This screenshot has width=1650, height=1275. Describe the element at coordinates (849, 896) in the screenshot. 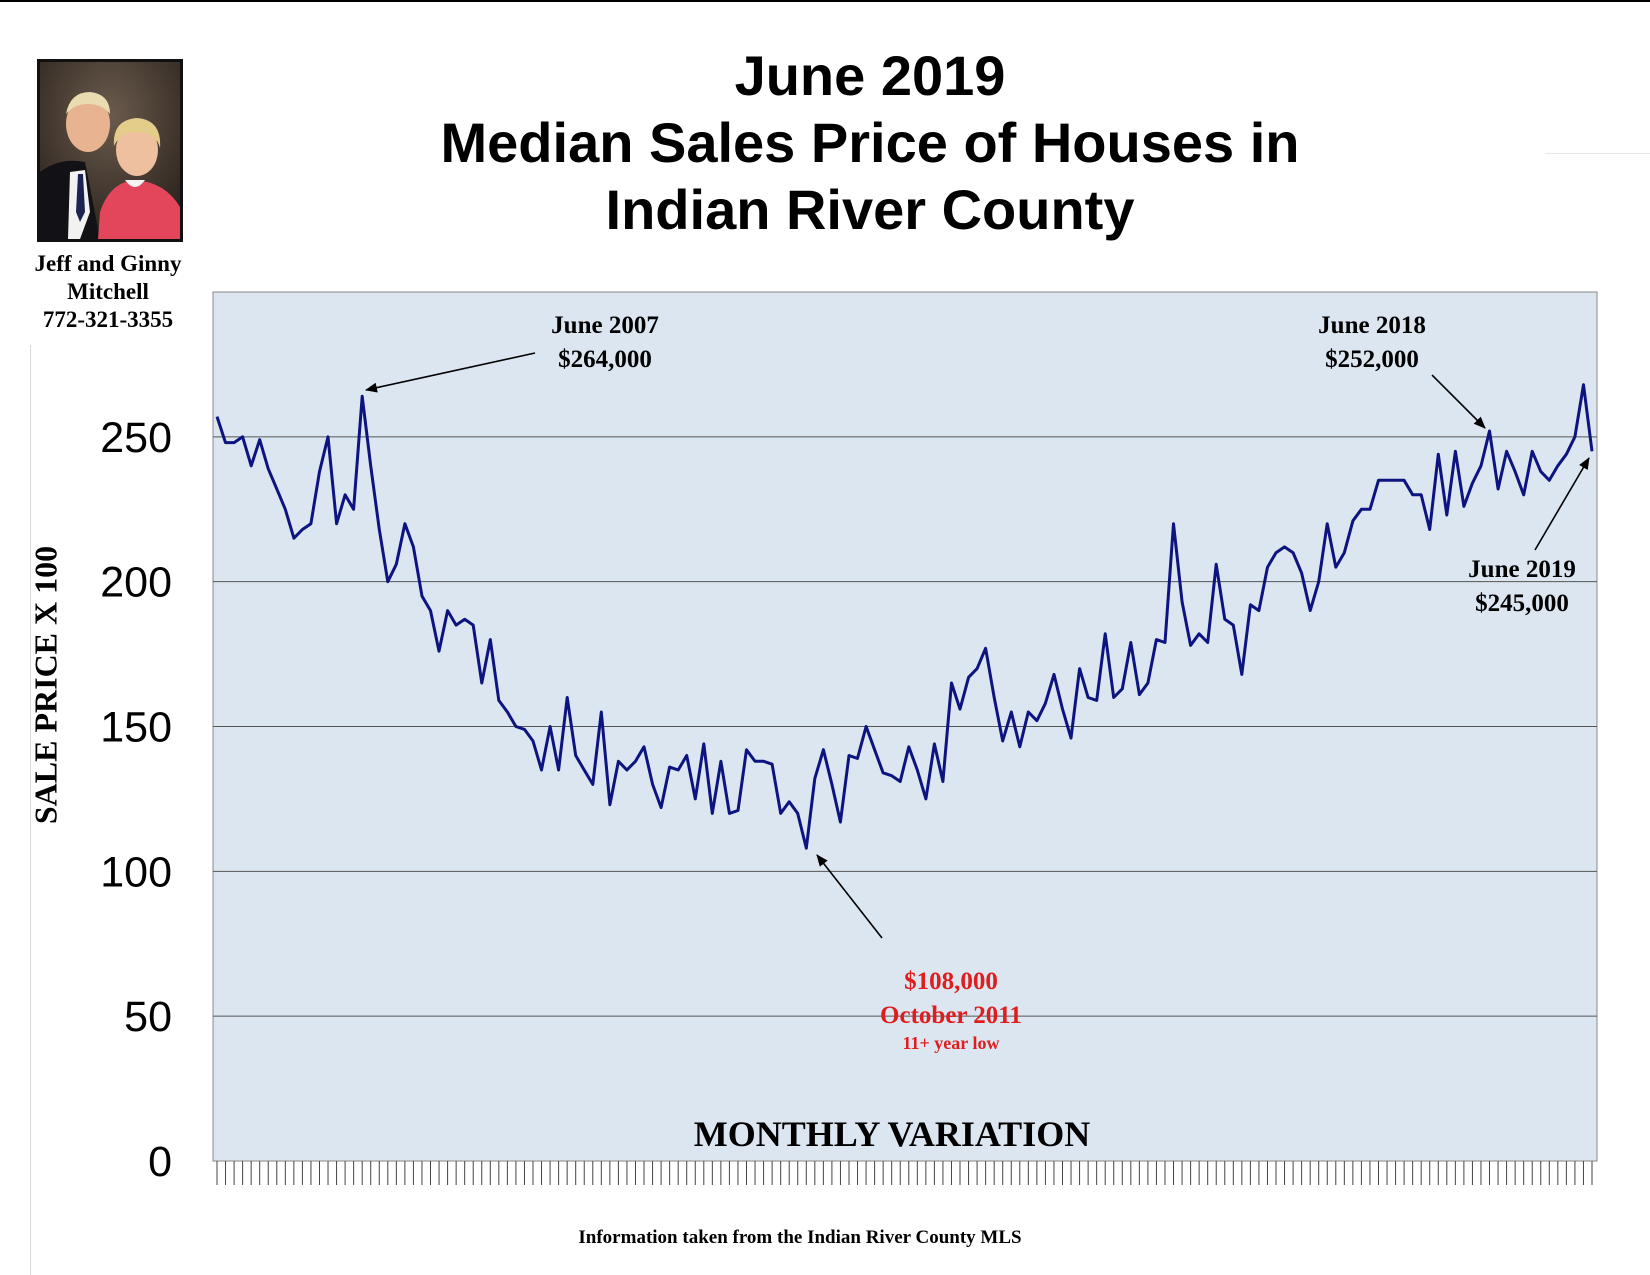

I see `low-2011-arrow` at that location.